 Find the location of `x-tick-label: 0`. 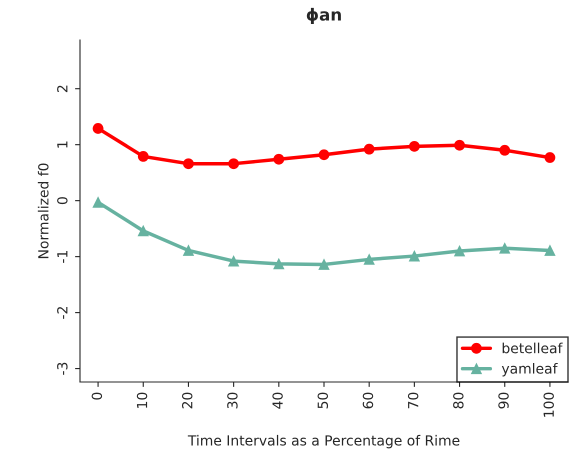

x-tick-label: 0 is located at coordinates (97, 396).